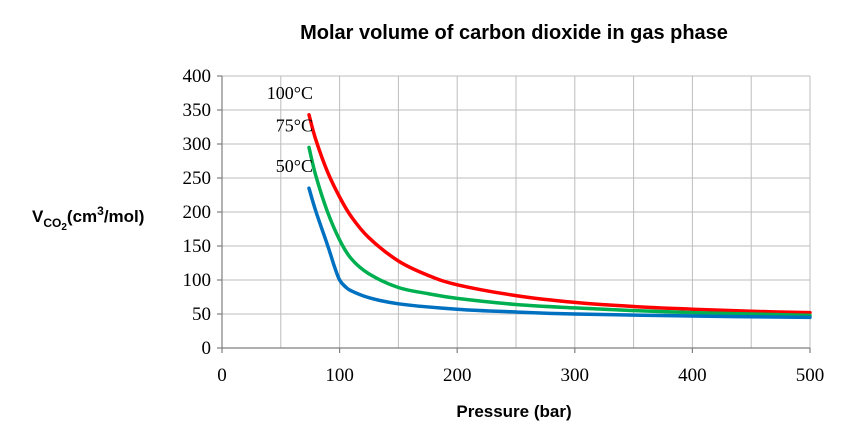 This screenshot has width=850, height=447. Describe the element at coordinates (82, 216) in the screenshot. I see `y-axis-unit-open: (cm` at that location.